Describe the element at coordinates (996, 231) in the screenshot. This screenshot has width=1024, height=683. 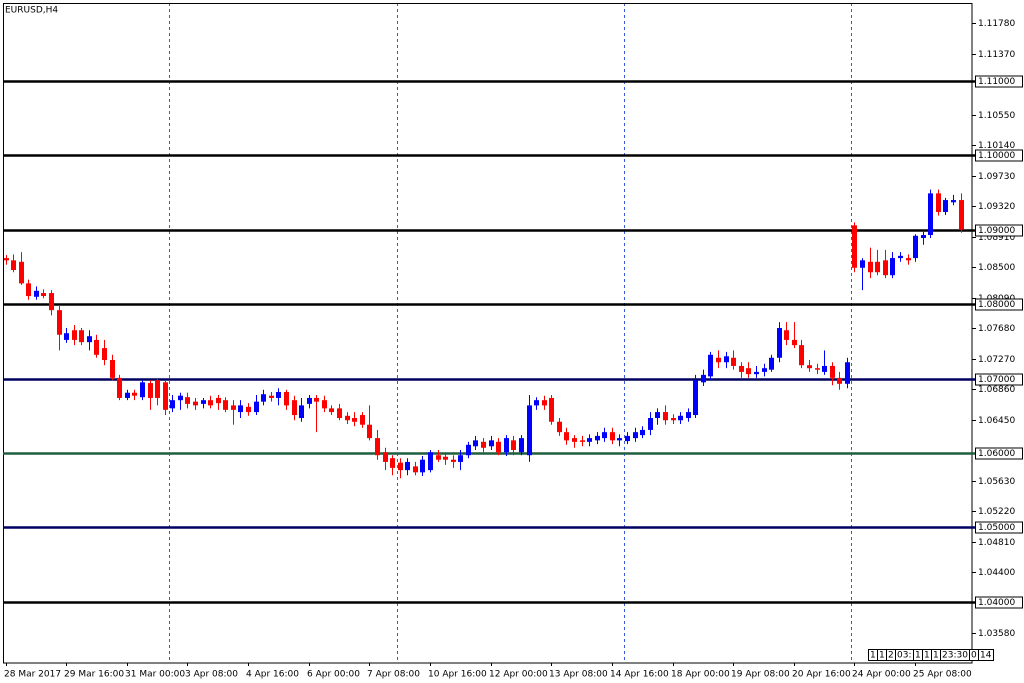
I see `level-label: 1.09000` at that location.